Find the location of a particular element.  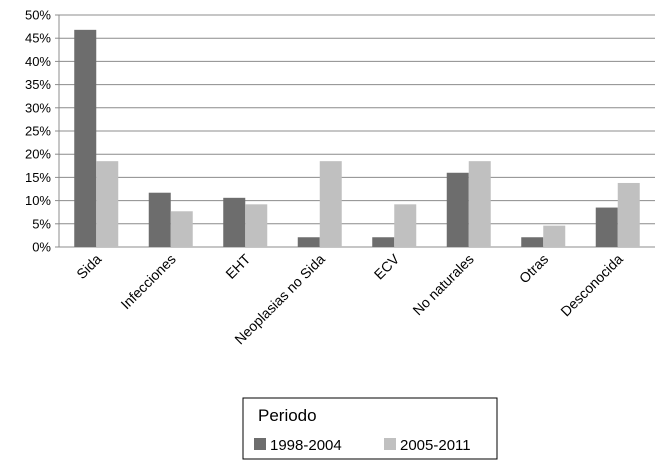

y-tick-label: 15% is located at coordinates (38, 177).